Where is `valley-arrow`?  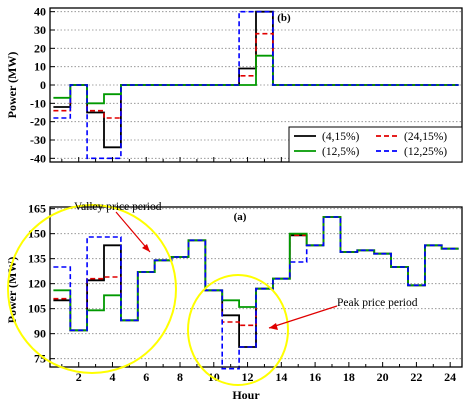
valley-arrow is located at coordinates (133, 232).